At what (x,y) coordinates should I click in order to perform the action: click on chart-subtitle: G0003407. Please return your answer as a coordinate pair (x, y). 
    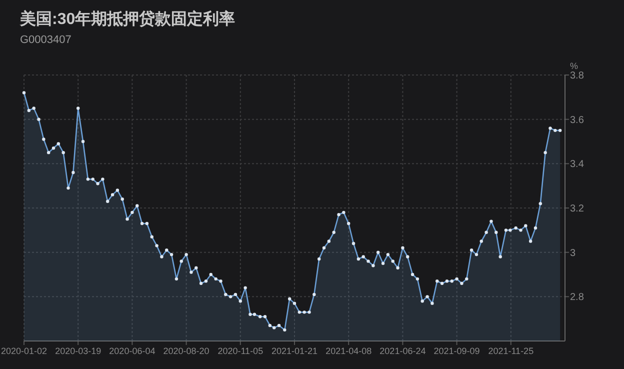
    Looking at the image, I should click on (46, 40).